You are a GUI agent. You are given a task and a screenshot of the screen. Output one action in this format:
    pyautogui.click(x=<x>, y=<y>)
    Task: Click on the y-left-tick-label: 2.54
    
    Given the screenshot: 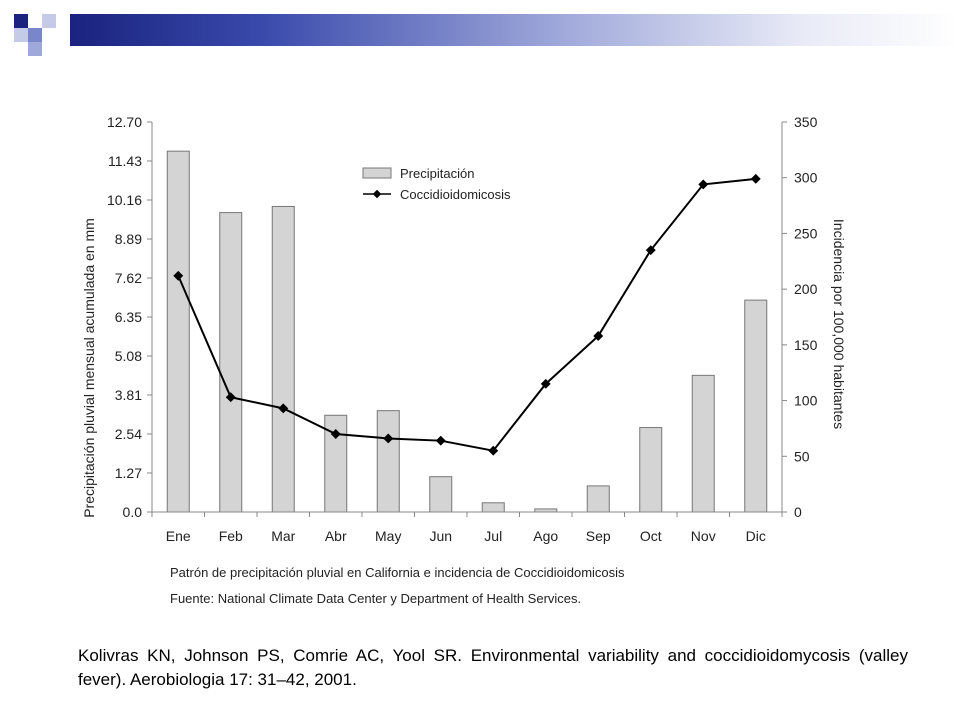 What is the action you would take?
    pyautogui.click(x=128, y=434)
    